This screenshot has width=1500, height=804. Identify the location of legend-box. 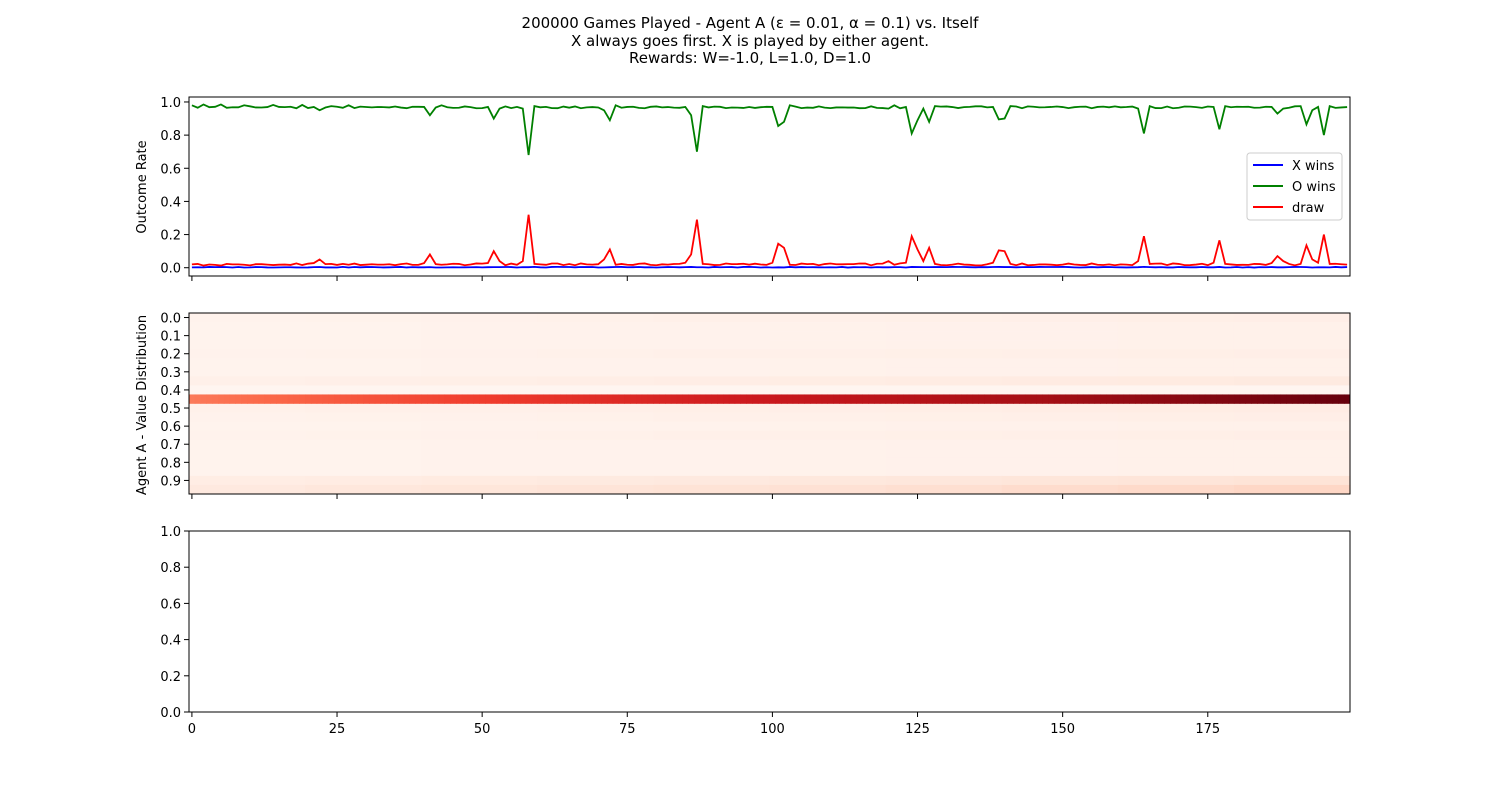
(1294, 186).